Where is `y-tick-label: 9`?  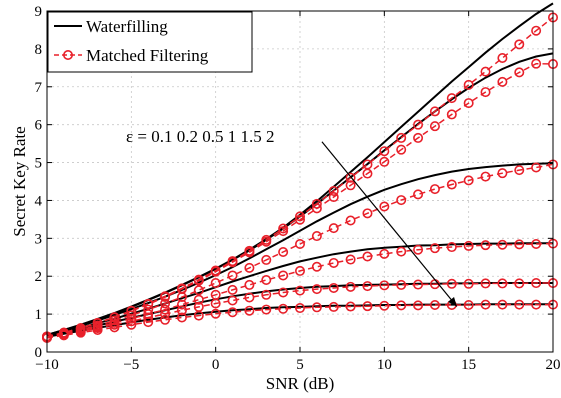
y-tick-label: 9 is located at coordinates (39, 12).